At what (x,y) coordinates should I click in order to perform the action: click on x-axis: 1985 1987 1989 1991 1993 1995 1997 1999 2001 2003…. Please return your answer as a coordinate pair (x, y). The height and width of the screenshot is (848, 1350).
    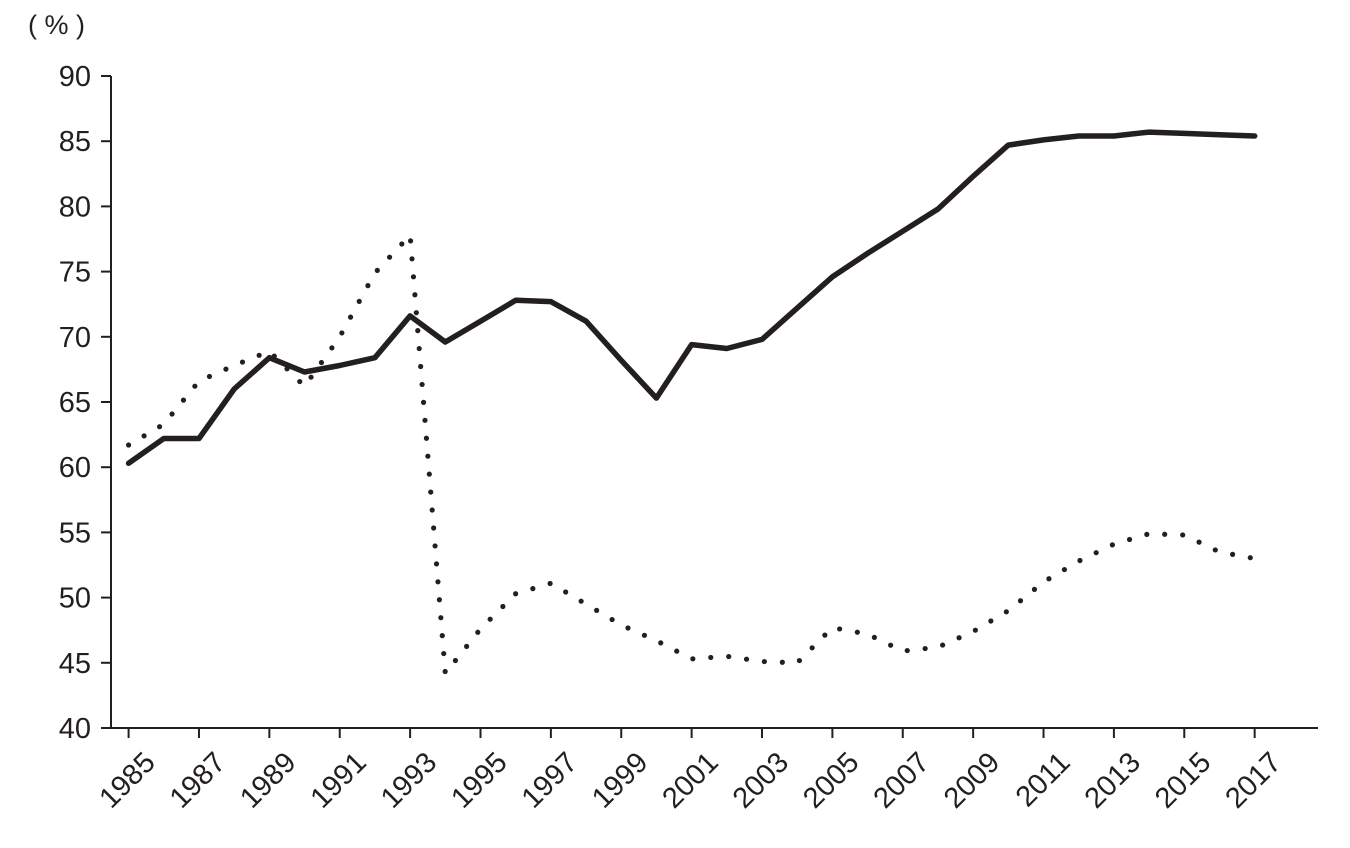
    Looking at the image, I should click on (705, 771).